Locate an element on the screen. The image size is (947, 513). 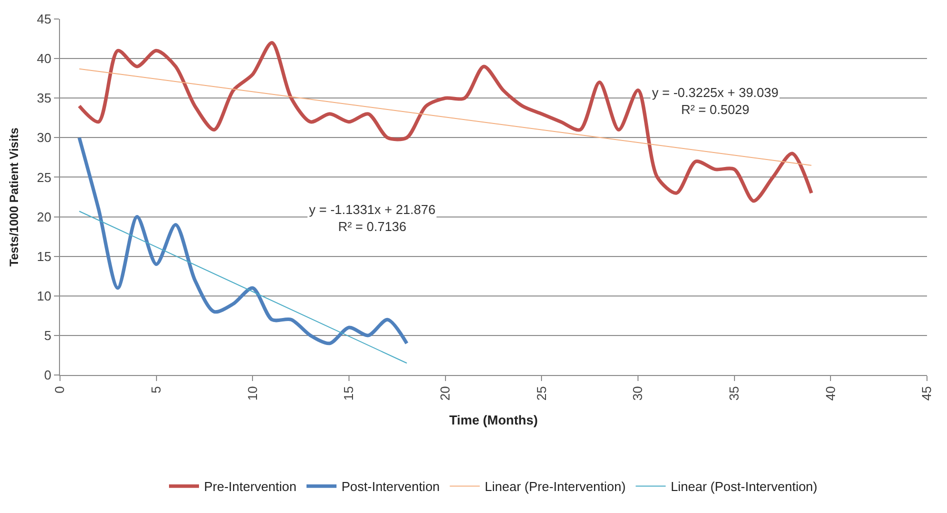
annotation: y = -0.3225x + 39.039 R² = 0.5029 is located at coordinates (715, 101).